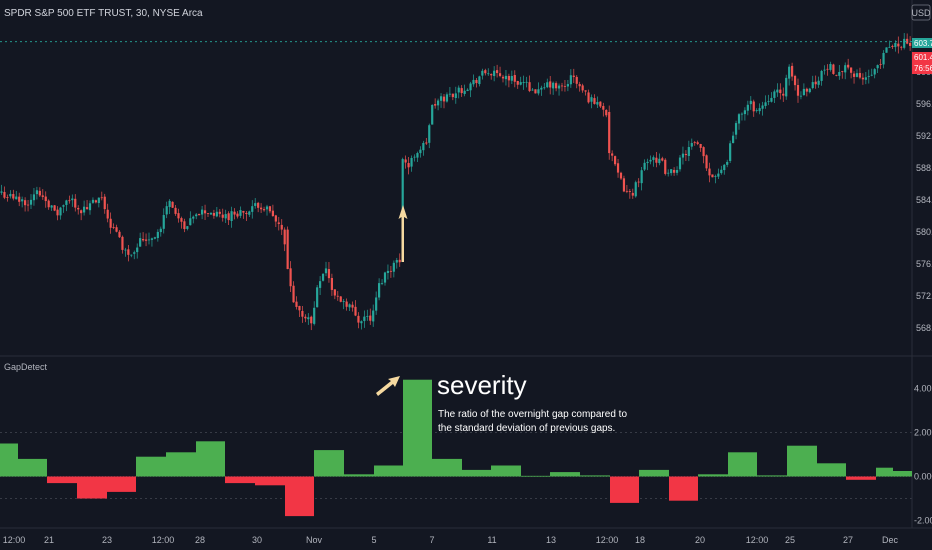  What do you see at coordinates (640, 540) in the screenshot?
I see `time-tick-label: 18` at bounding box center [640, 540].